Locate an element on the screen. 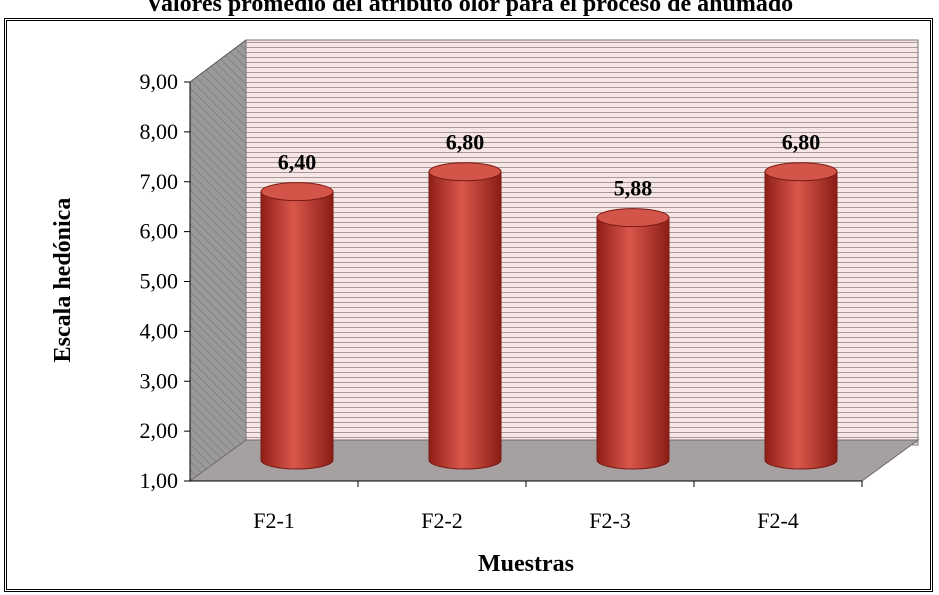 This screenshot has width=939, height=595. data-label: 5,88 is located at coordinates (633, 188).